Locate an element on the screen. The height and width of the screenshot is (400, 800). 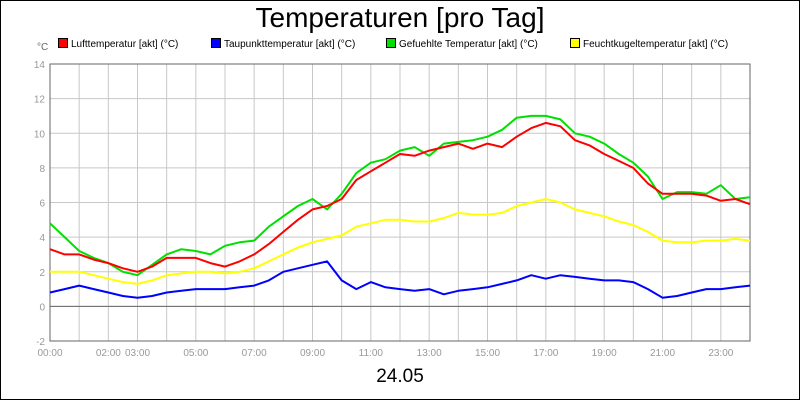
legend-label-lufttemperatur: Lufttemperatur [akt] (°C) is located at coordinates (125, 44).